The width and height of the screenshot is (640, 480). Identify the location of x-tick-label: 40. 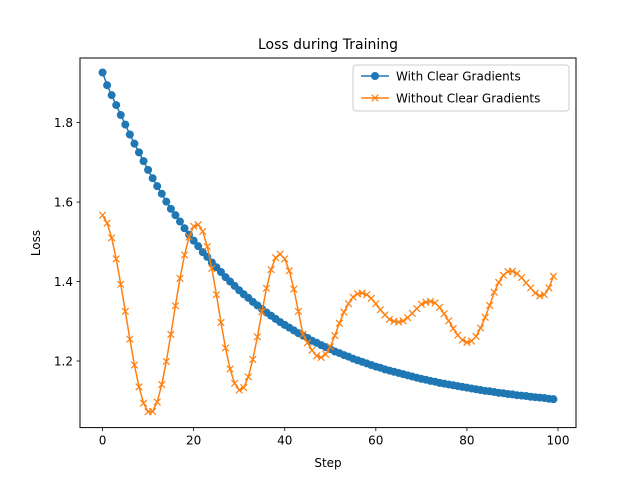
(284, 441).